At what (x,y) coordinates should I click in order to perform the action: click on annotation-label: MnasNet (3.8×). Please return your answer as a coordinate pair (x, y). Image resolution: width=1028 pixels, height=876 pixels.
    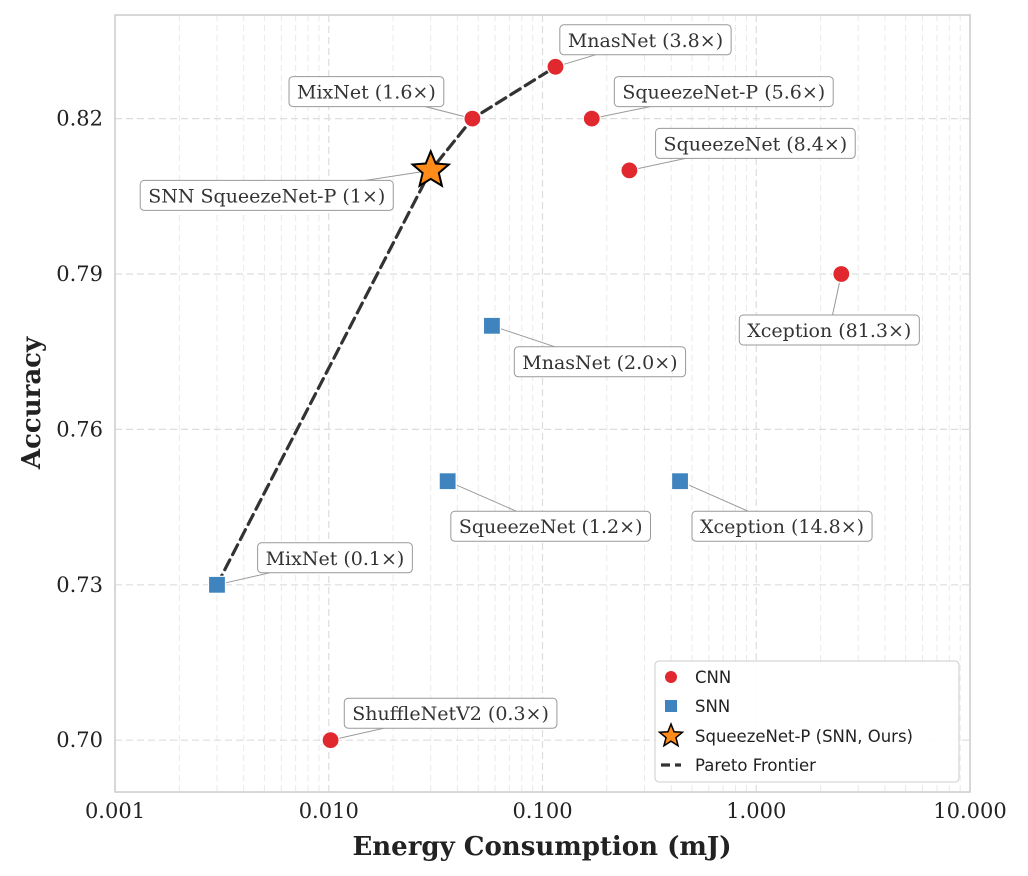
    Looking at the image, I should click on (645, 41).